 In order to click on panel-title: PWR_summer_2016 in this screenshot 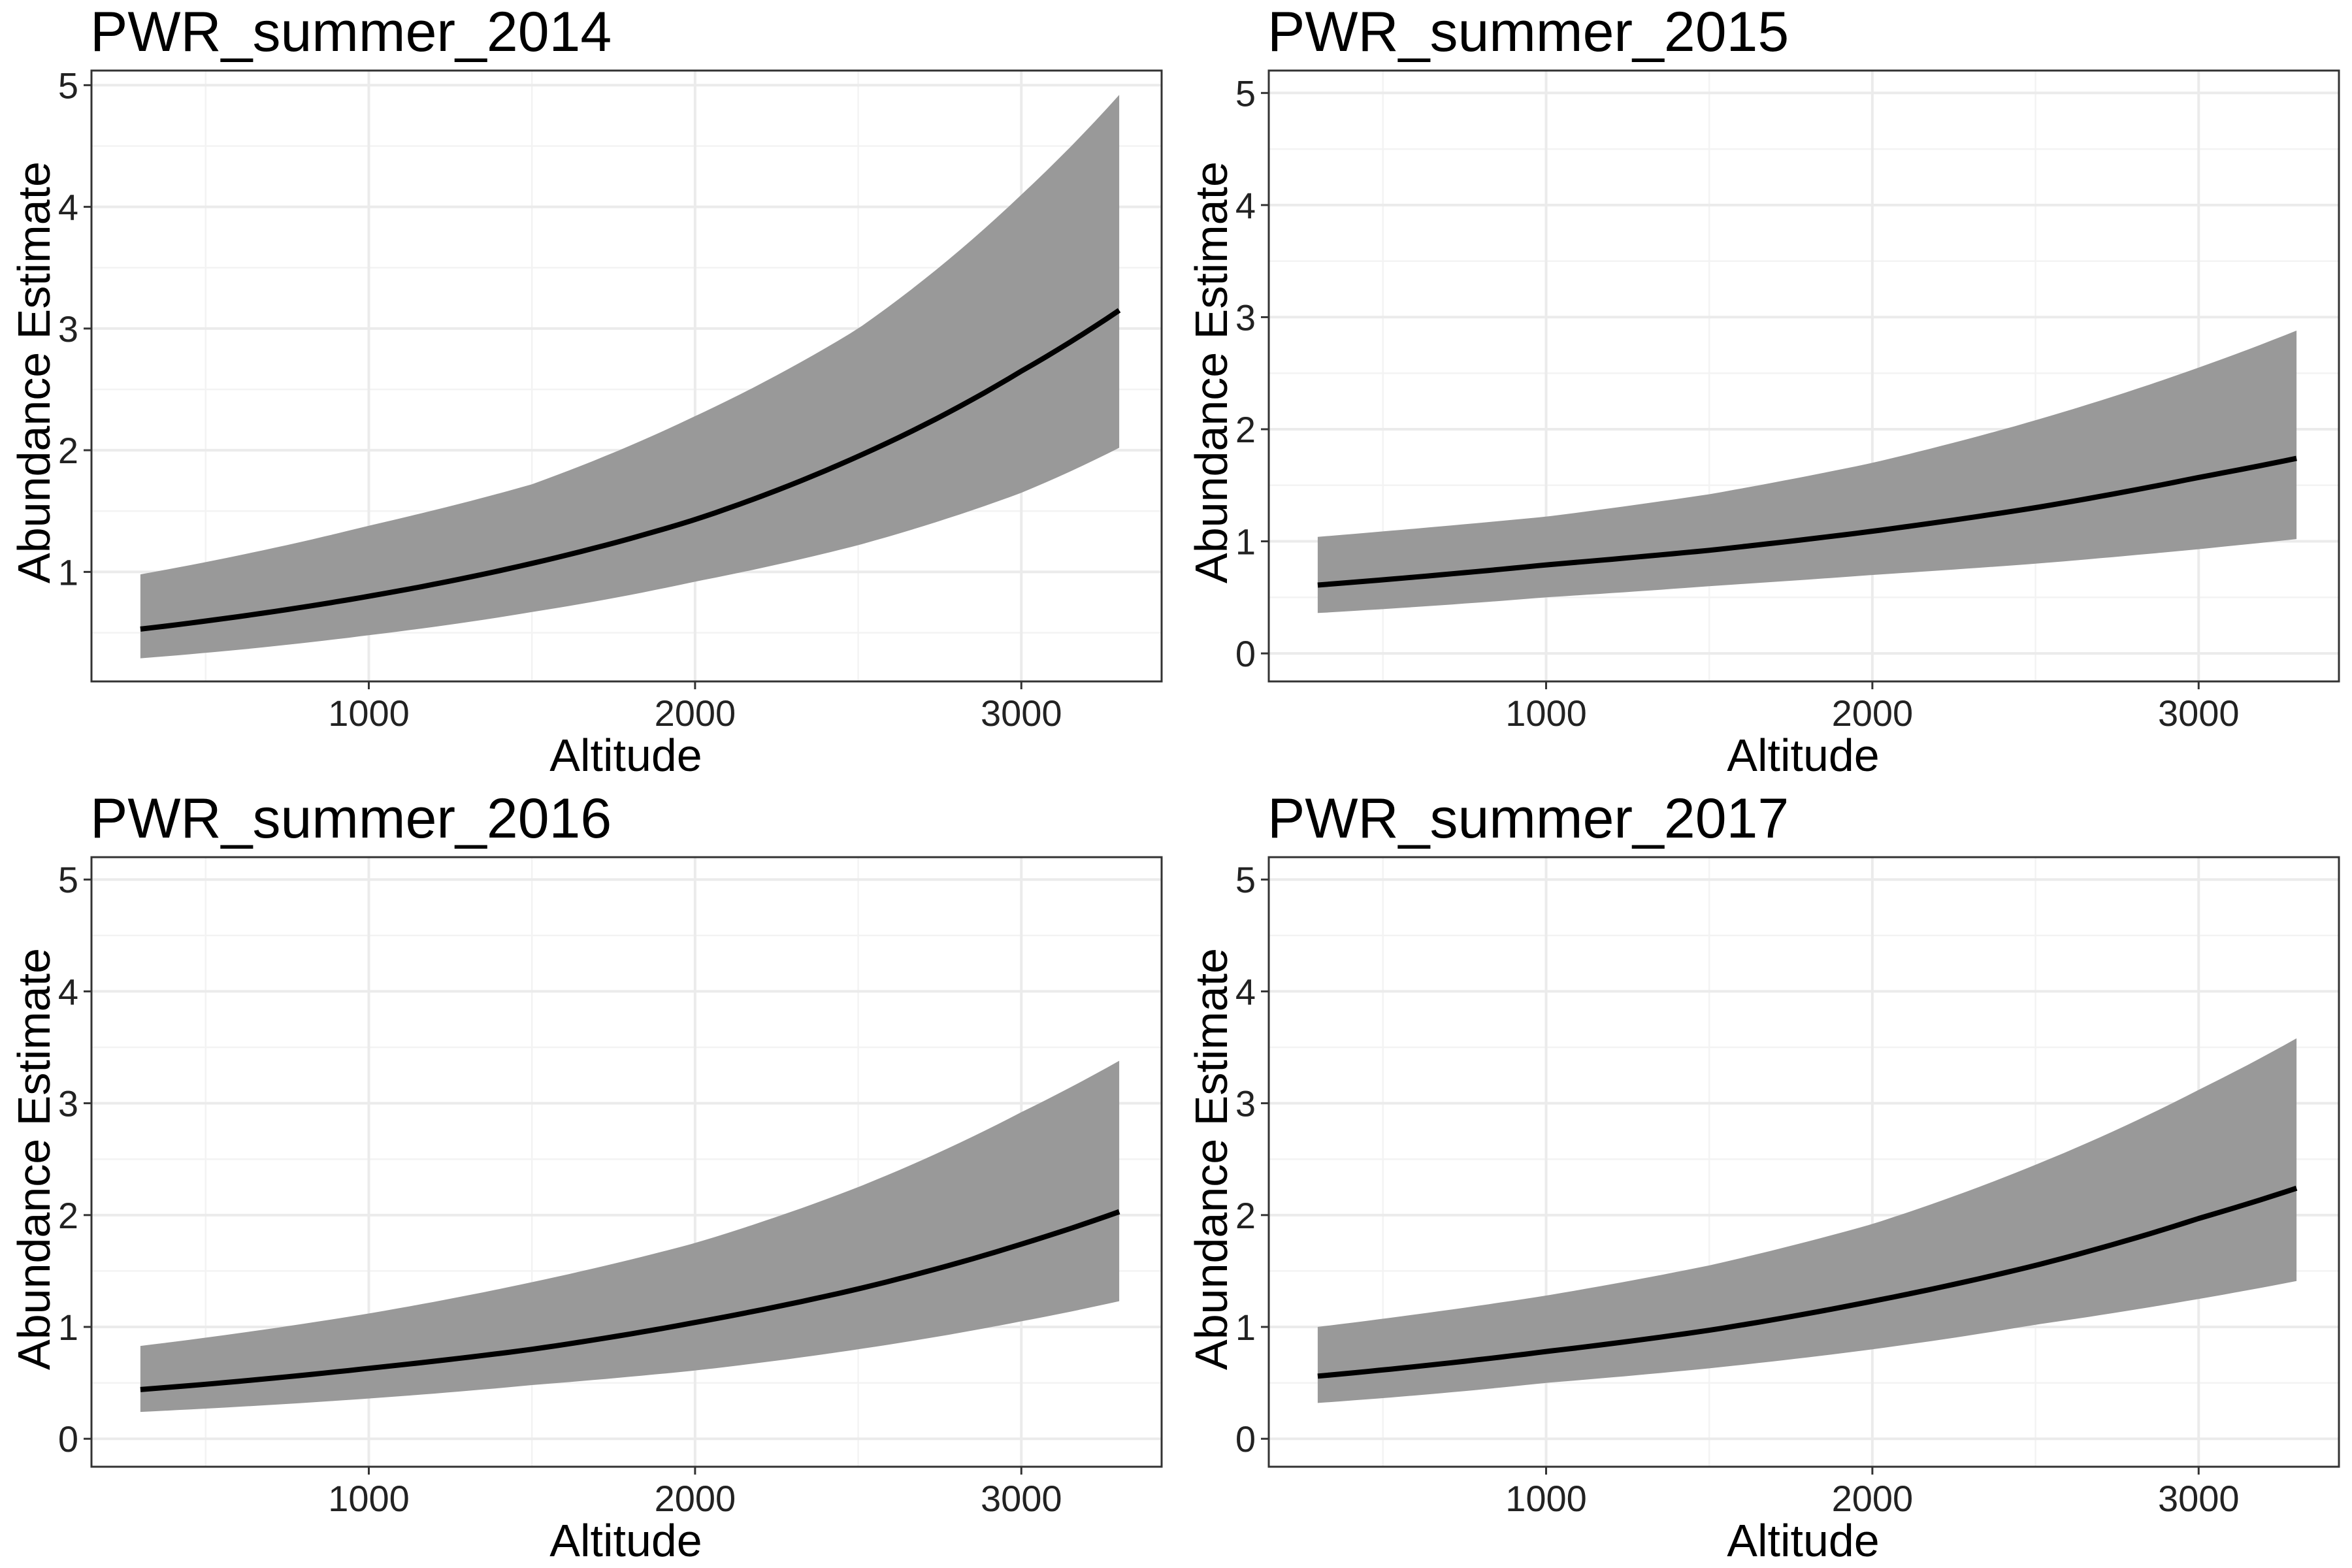, I will do `click(351, 818)`.